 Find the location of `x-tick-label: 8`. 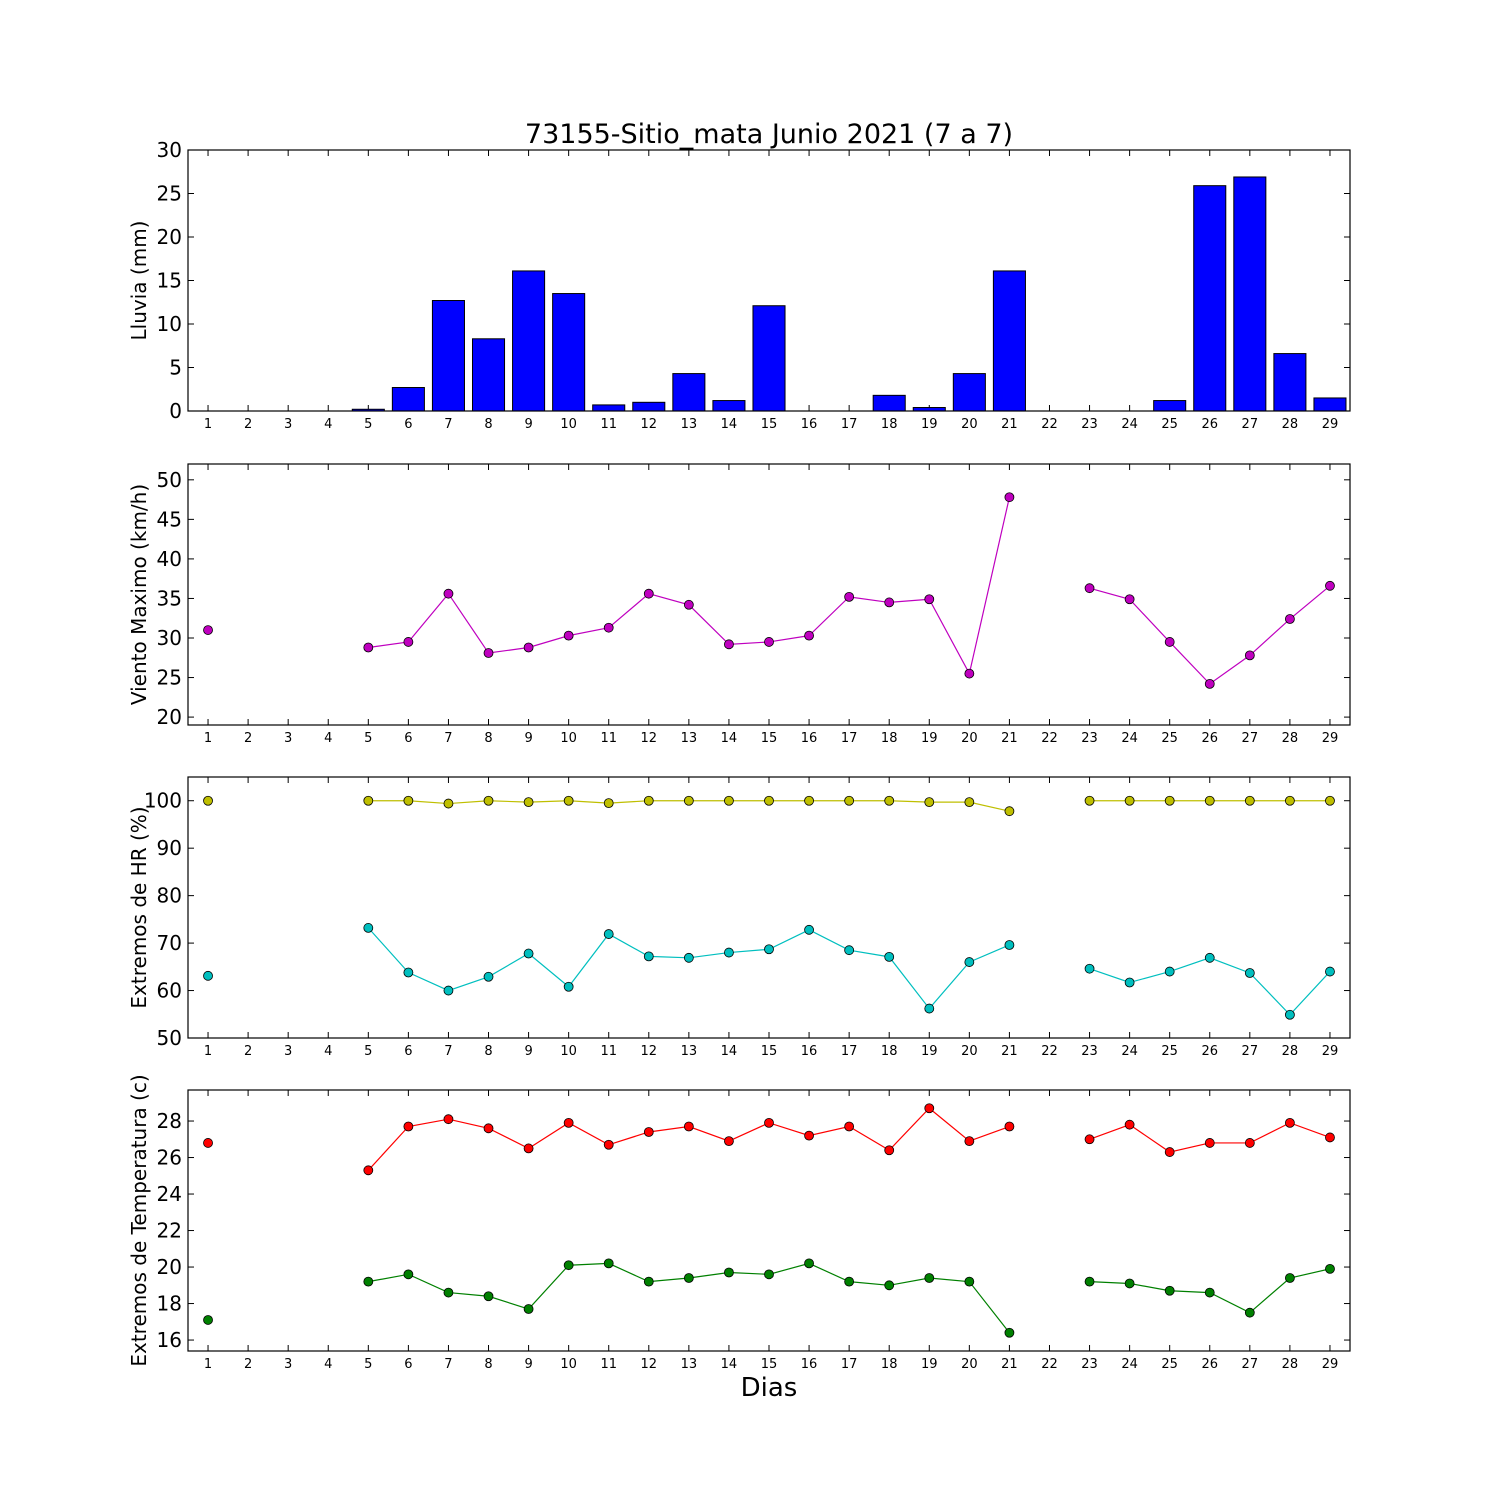

x-tick-label: 8 is located at coordinates (488, 424).